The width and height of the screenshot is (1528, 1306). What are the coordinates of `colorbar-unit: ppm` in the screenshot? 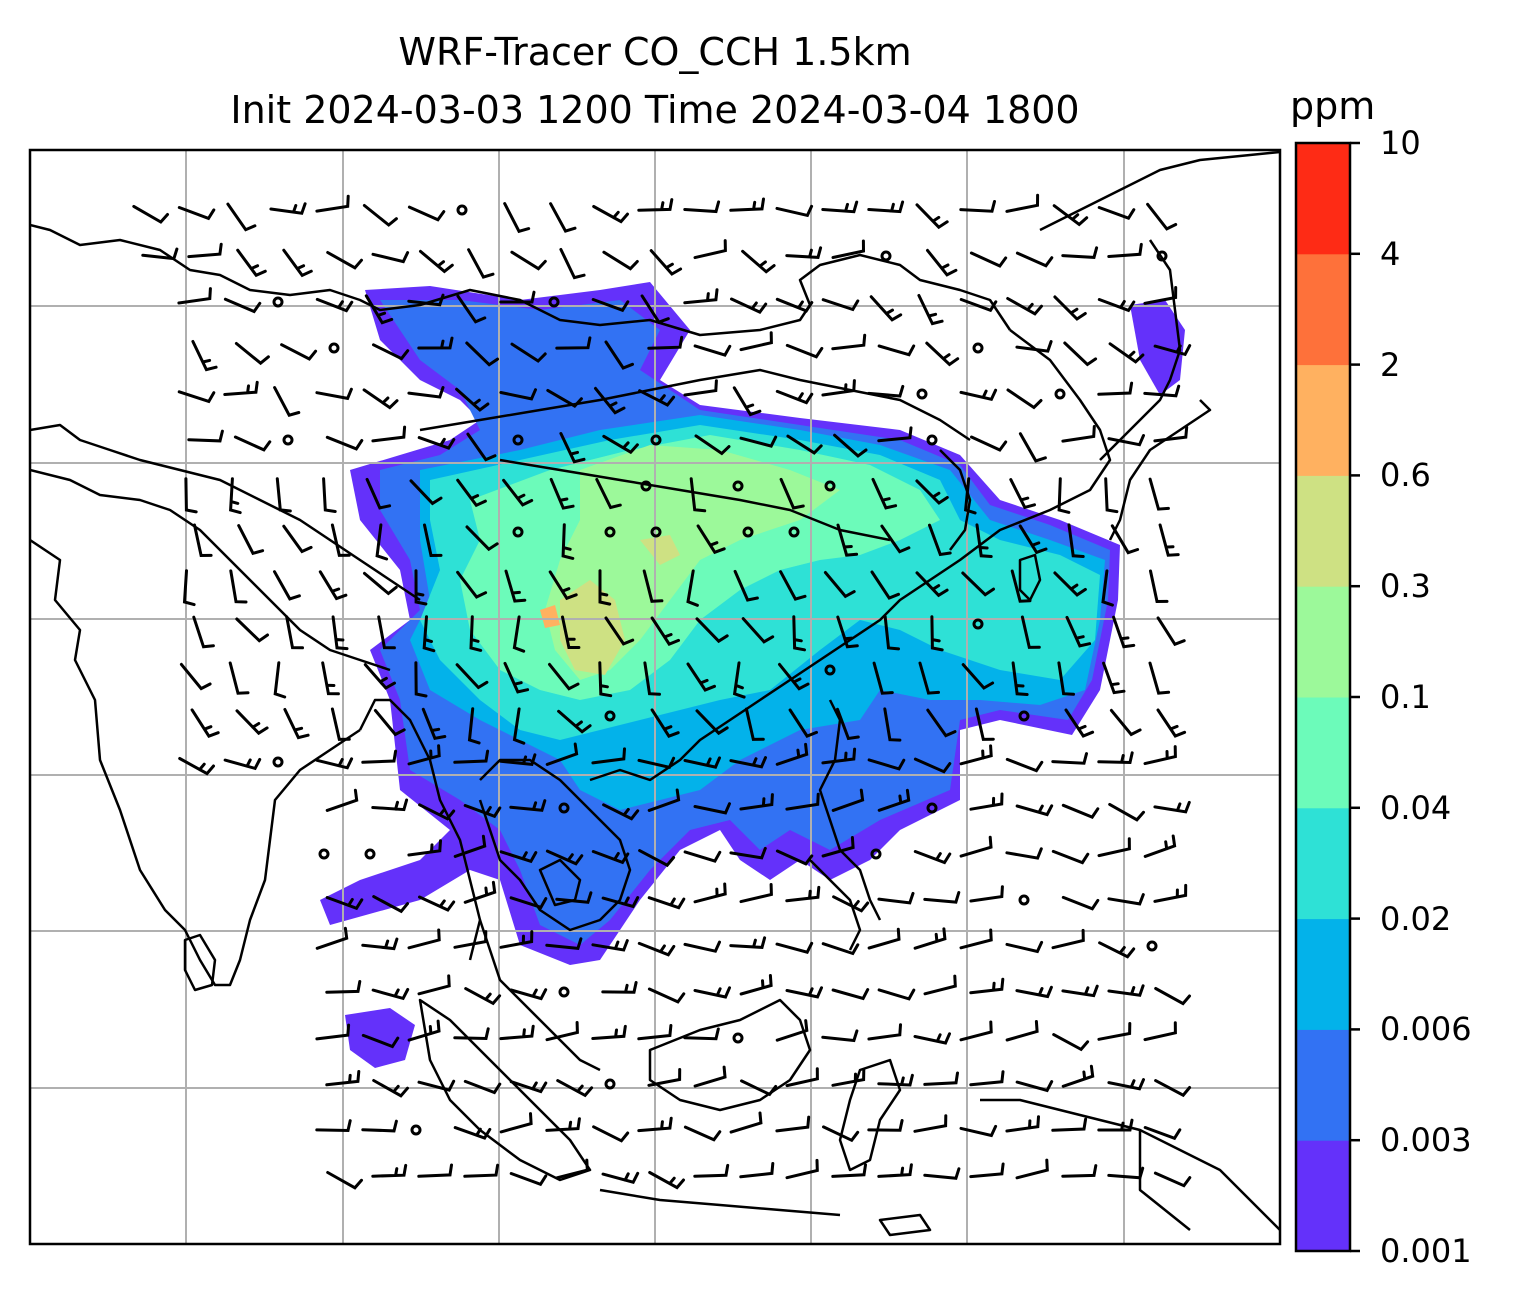 It's located at (1333, 106).